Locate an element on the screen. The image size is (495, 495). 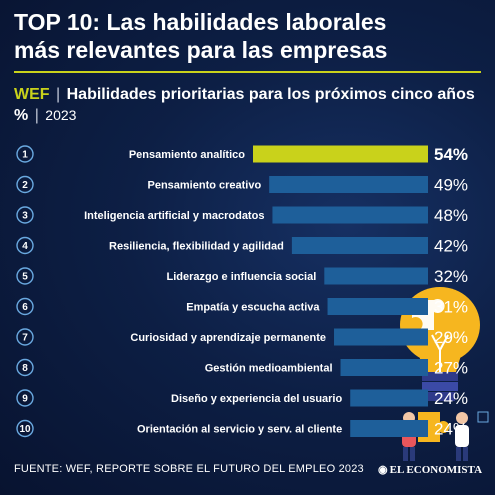
value-label: 27% is located at coordinates (451, 368).